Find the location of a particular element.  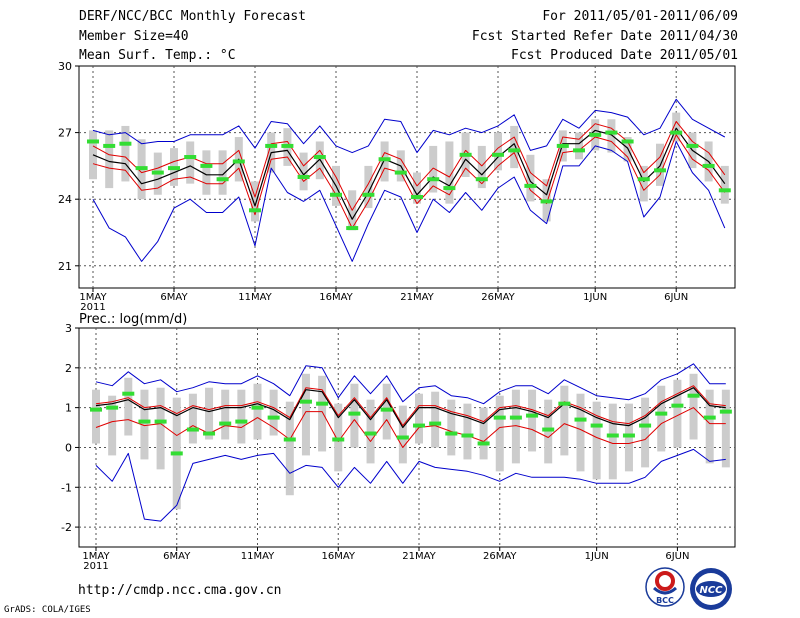

ncc-logo: NCC is located at coordinates (711, 589).